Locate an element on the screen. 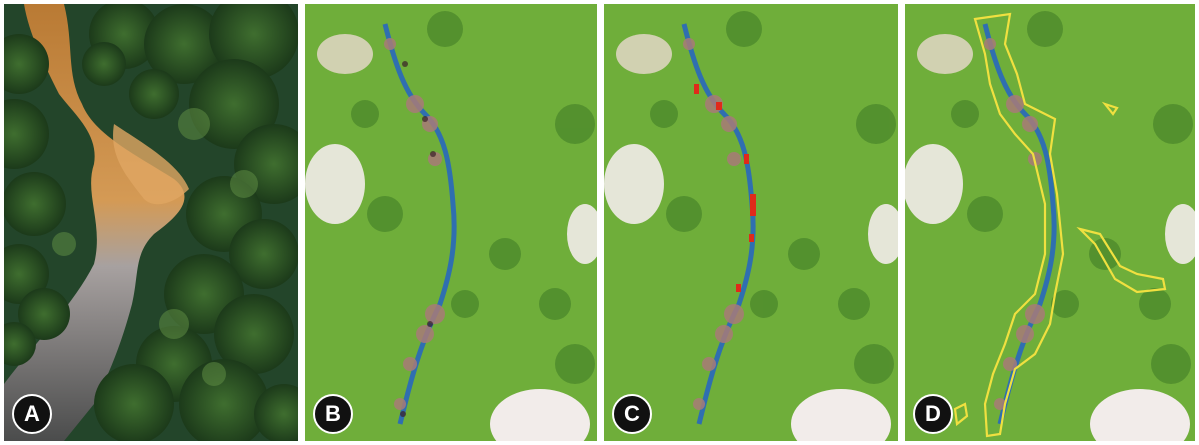 This screenshot has height=445, width=1199. panel-label-b: B is located at coordinates (333, 414).